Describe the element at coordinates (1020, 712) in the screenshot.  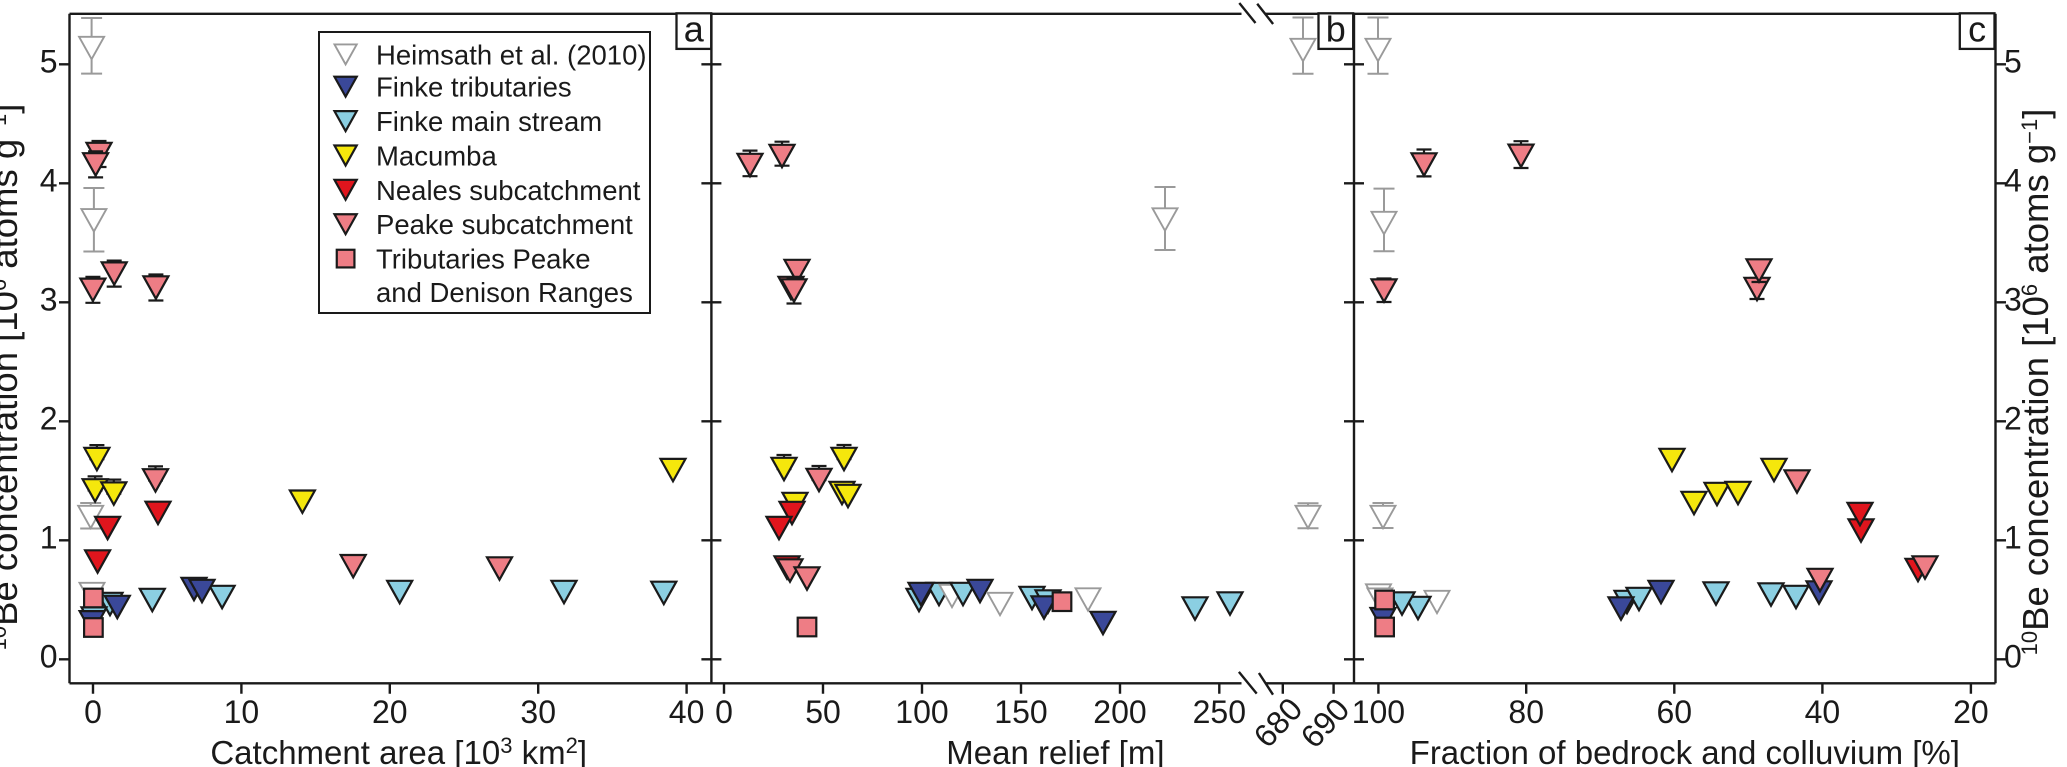
I see `svg-text: 150` at that location.